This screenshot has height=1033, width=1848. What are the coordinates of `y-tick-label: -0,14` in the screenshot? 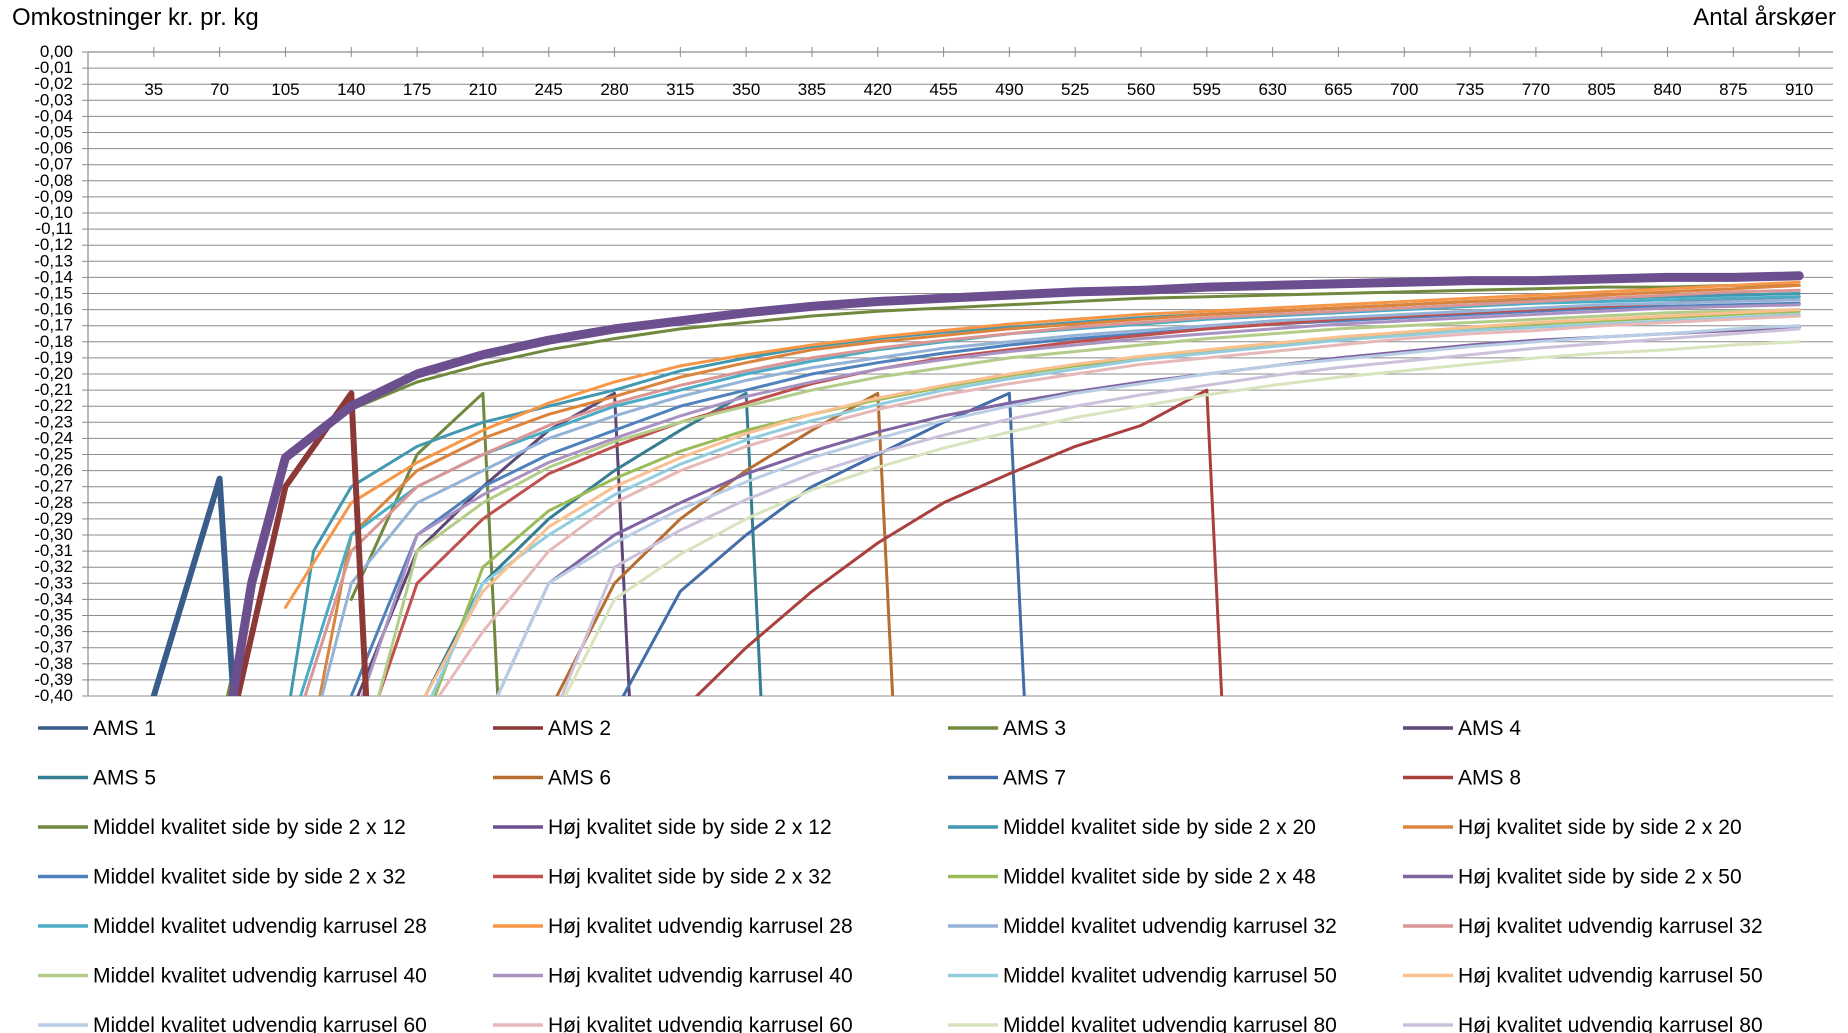 It's located at (53, 276).